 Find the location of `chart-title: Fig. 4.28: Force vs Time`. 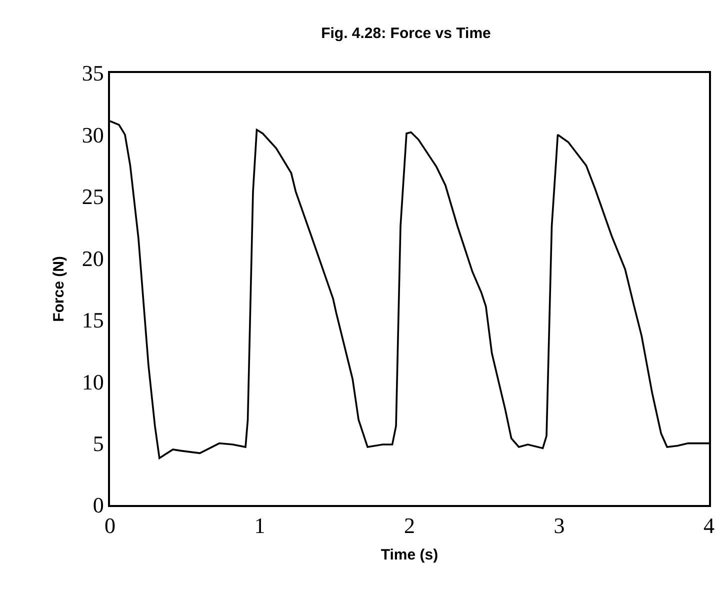

chart-title: Fig. 4.28: Force vs Time is located at coordinates (406, 33).